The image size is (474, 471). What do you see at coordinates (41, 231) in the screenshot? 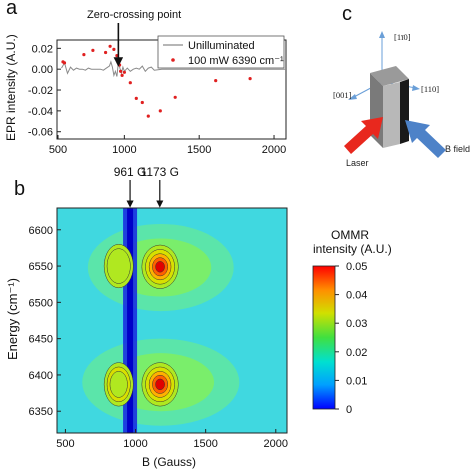
I see `b-y-tick-label: 6600` at bounding box center [41, 231].